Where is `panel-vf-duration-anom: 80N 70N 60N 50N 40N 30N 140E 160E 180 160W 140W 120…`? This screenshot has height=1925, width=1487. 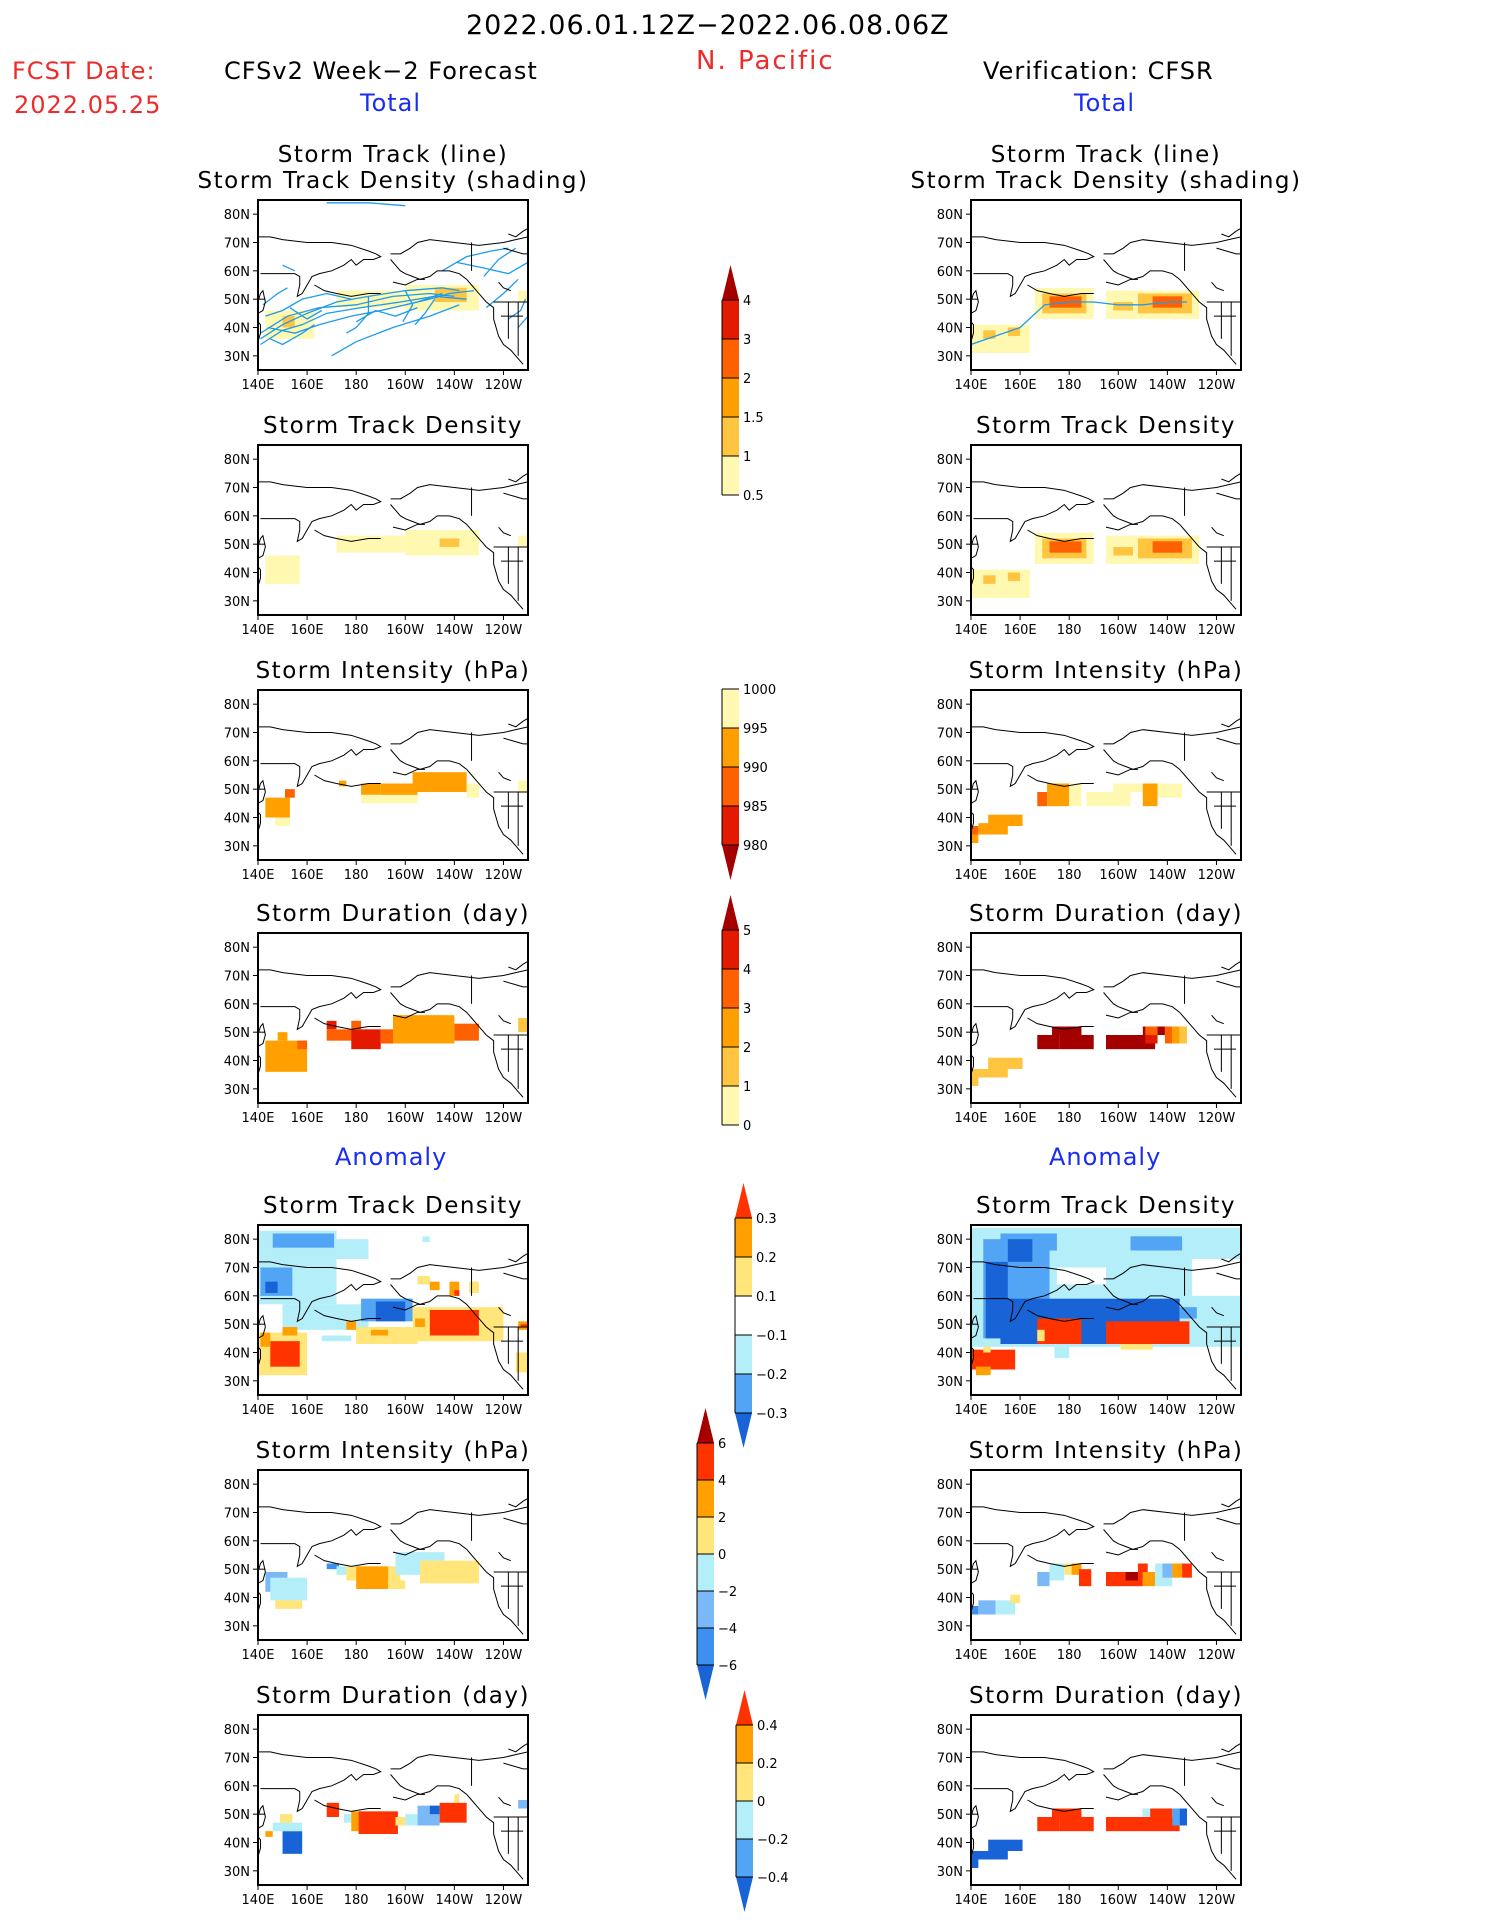
panel-vf-duration-anom: 80N 70N 60N 50N 40N 30N 140E 160E 180 160W 140W 120… is located at coordinates (1089, 1811).